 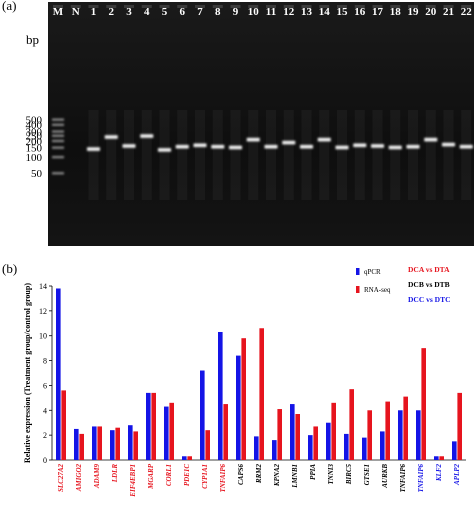 I want to click on lane-label: N, so click(x=76, y=12).